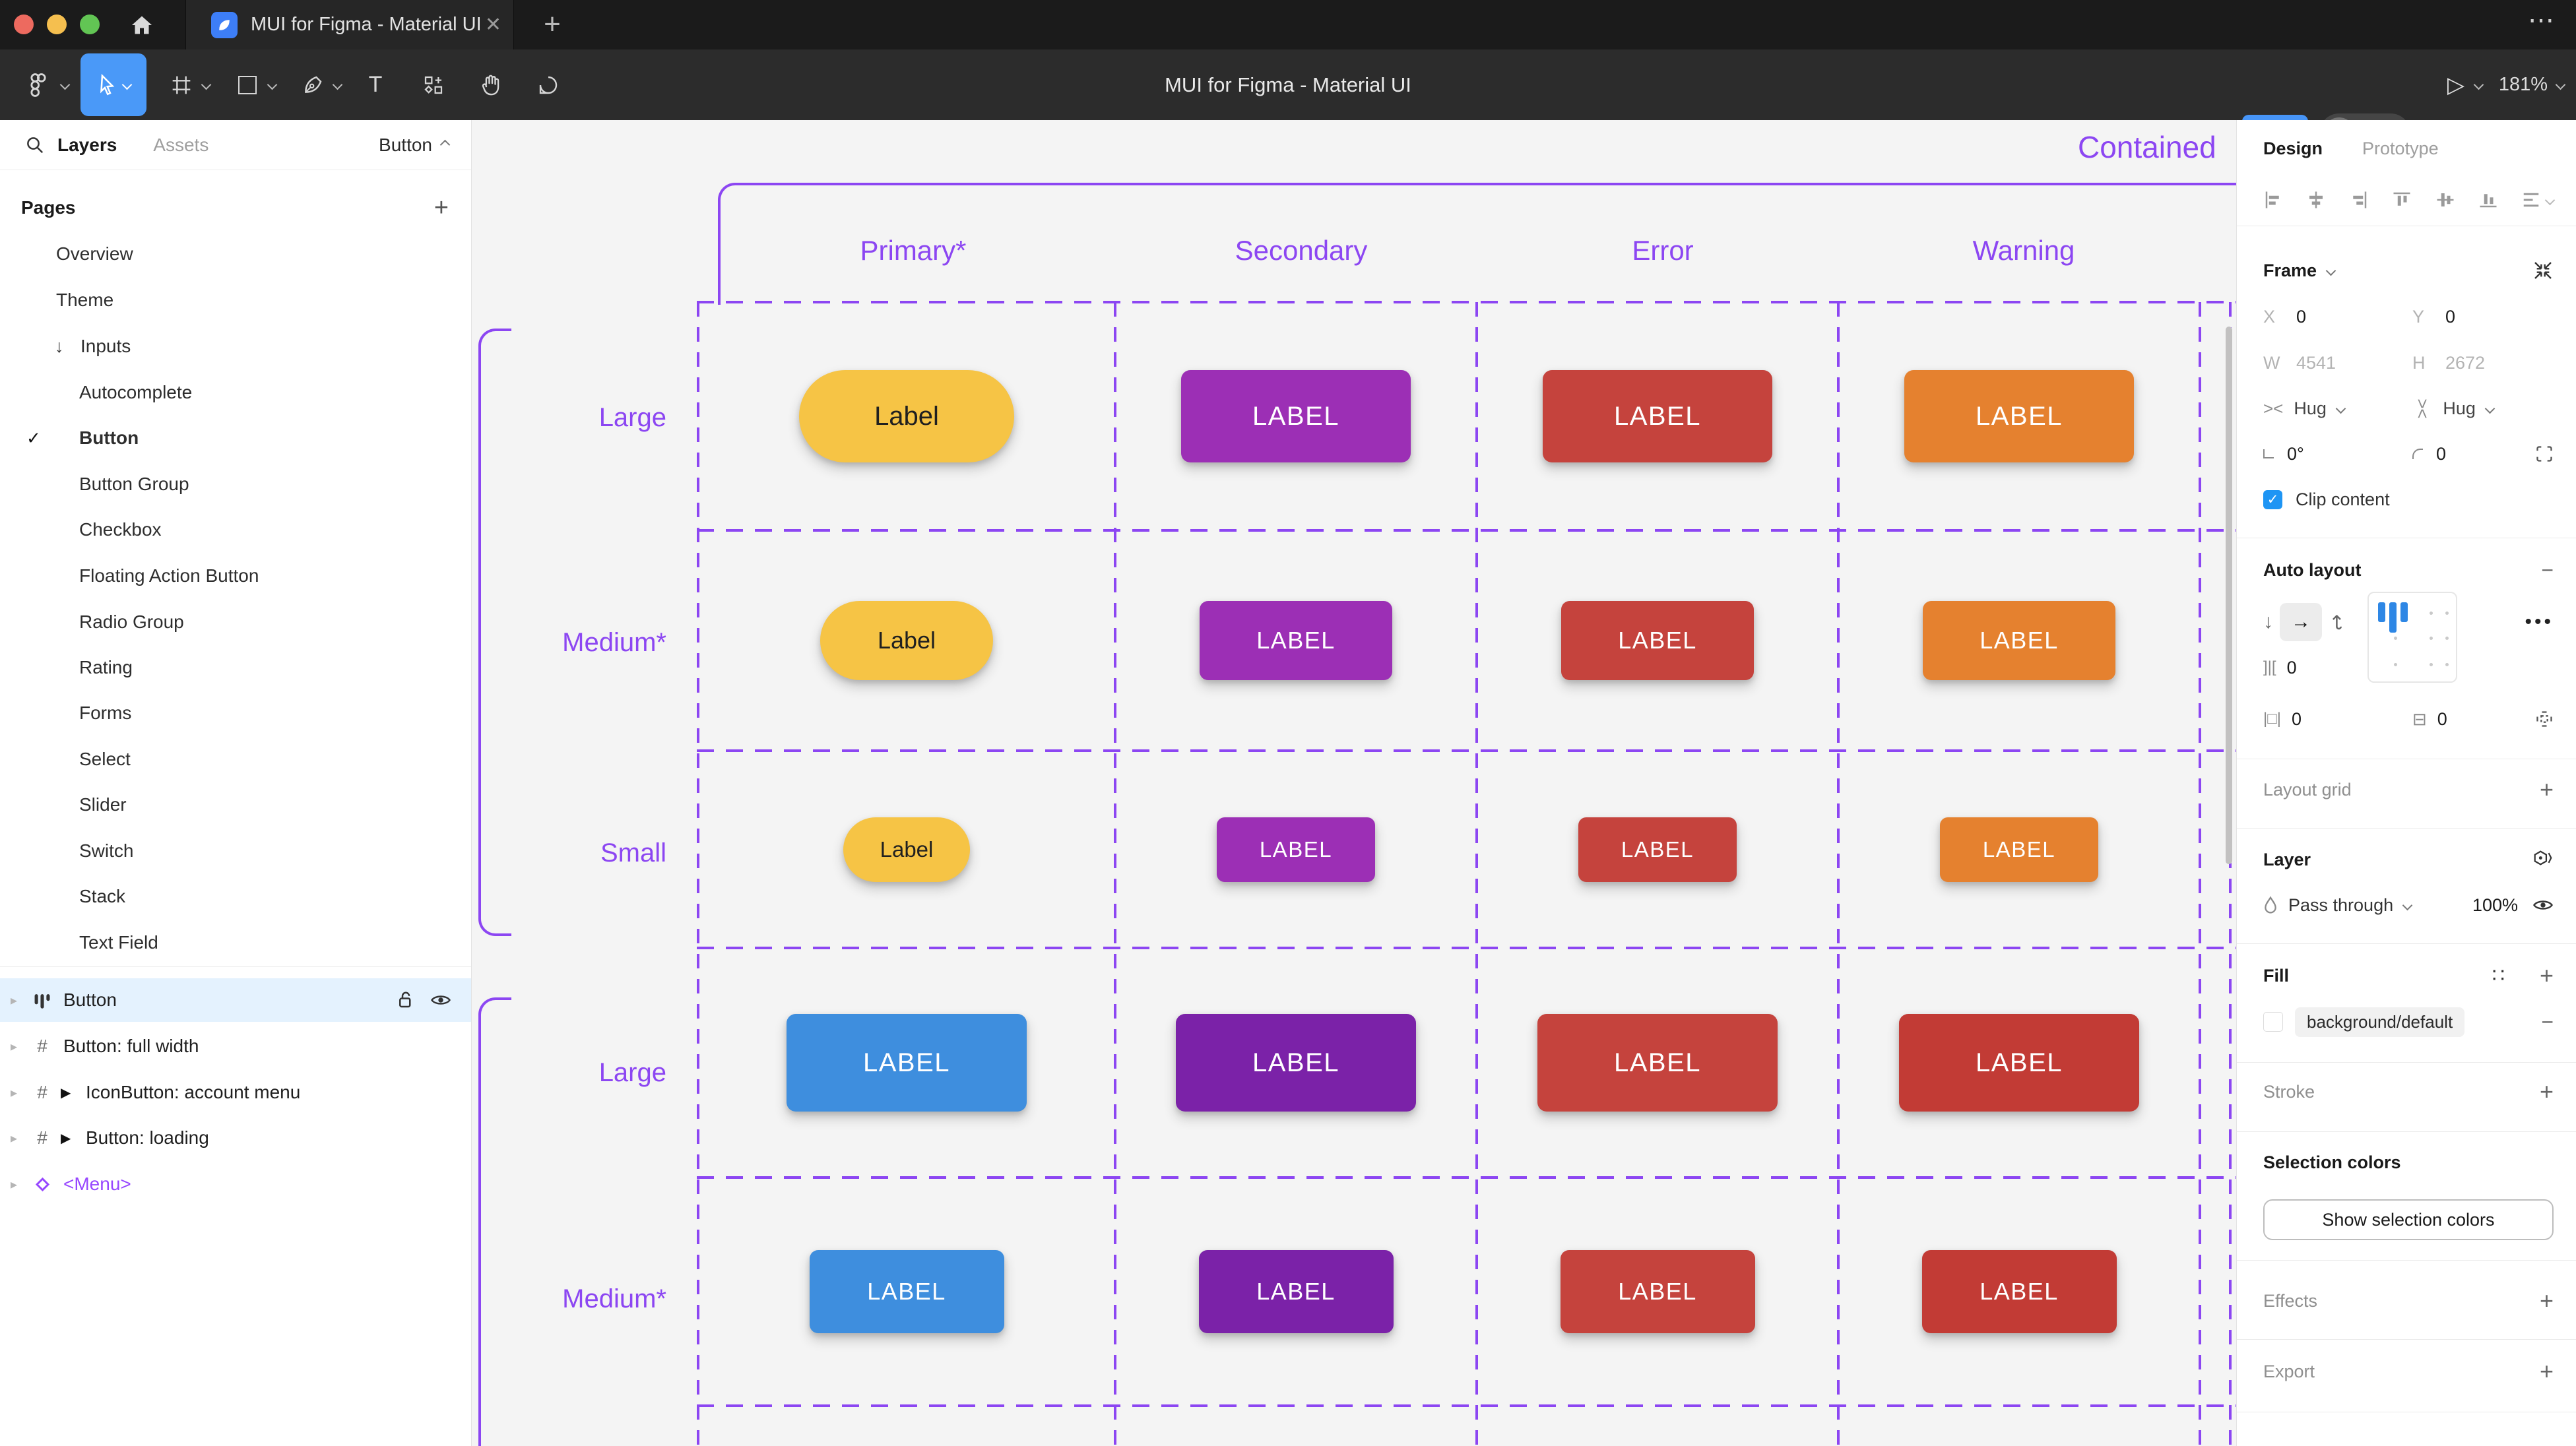  What do you see at coordinates (57, 24) in the screenshot?
I see `window-minimize-button` at bounding box center [57, 24].